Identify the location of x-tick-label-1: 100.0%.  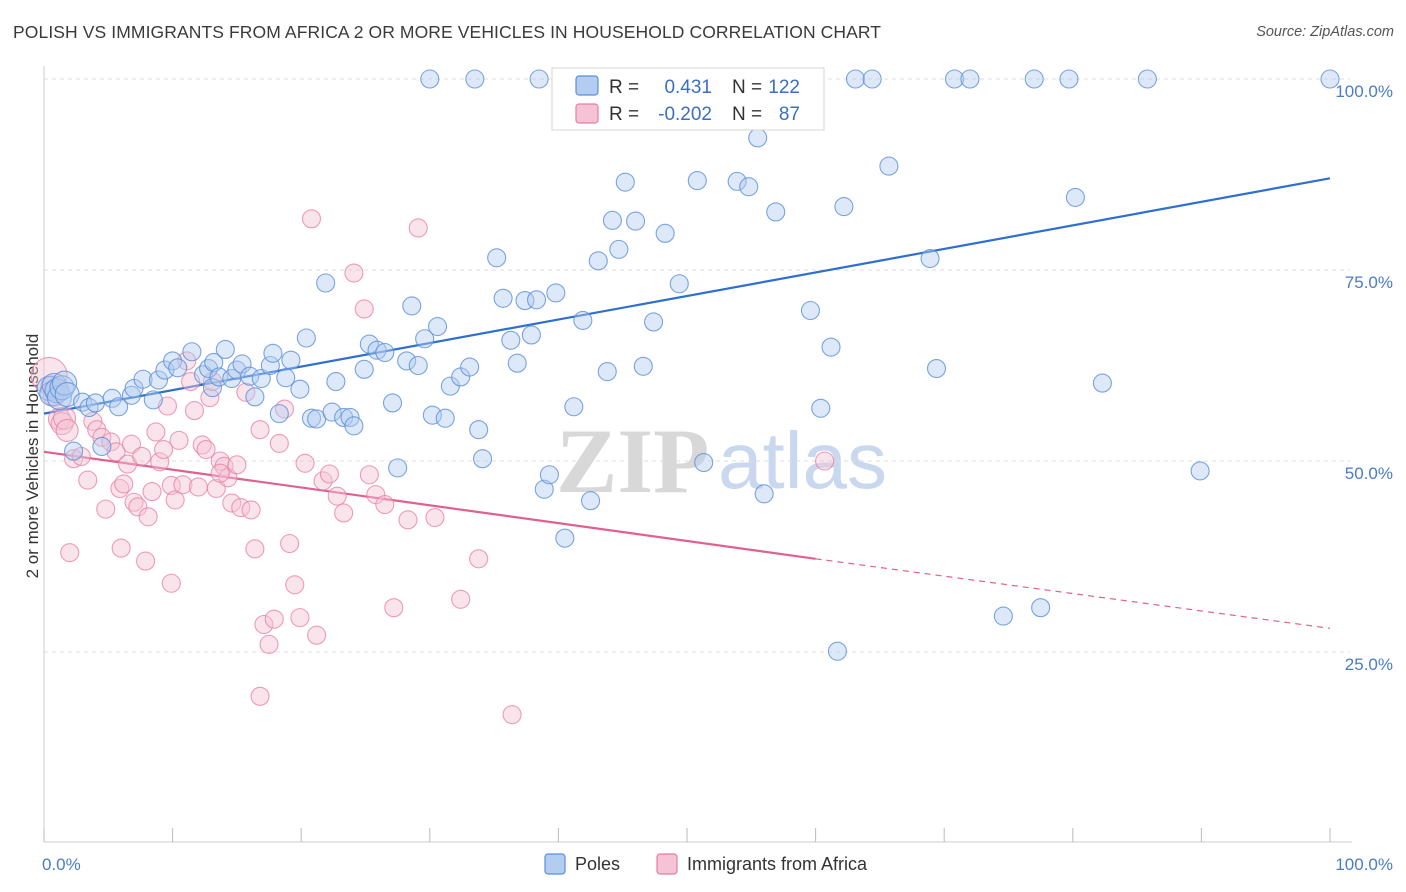
(1364, 864).